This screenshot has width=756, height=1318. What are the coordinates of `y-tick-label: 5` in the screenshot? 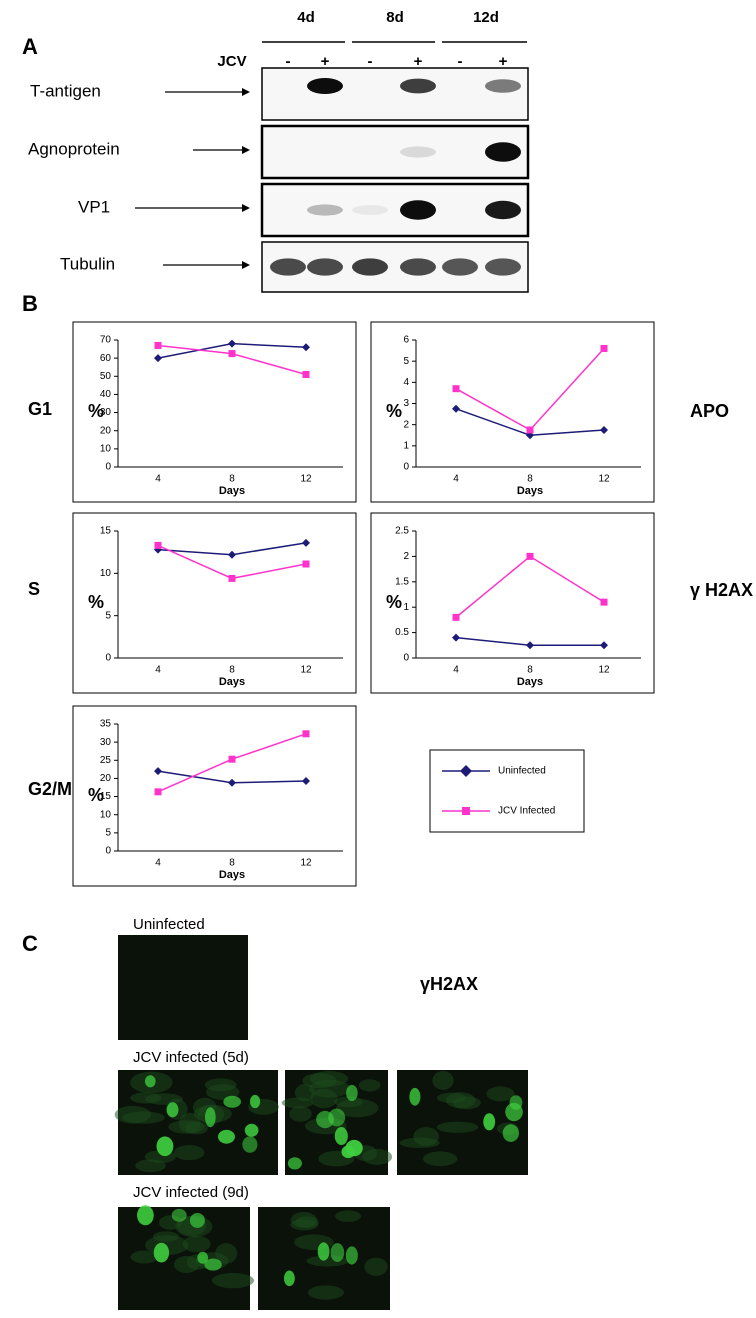 It's located at (108, 615).